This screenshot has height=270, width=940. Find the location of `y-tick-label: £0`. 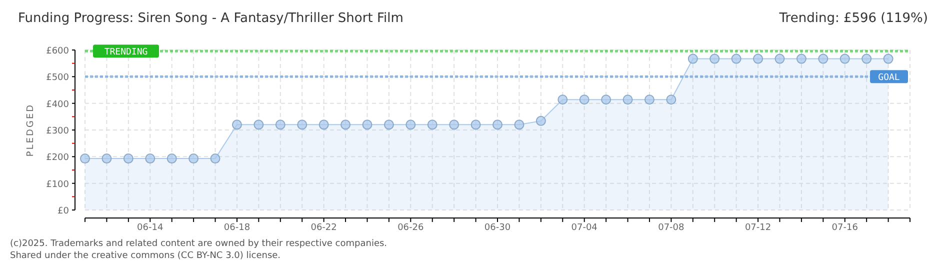

y-tick-label: £0 is located at coordinates (64, 211).